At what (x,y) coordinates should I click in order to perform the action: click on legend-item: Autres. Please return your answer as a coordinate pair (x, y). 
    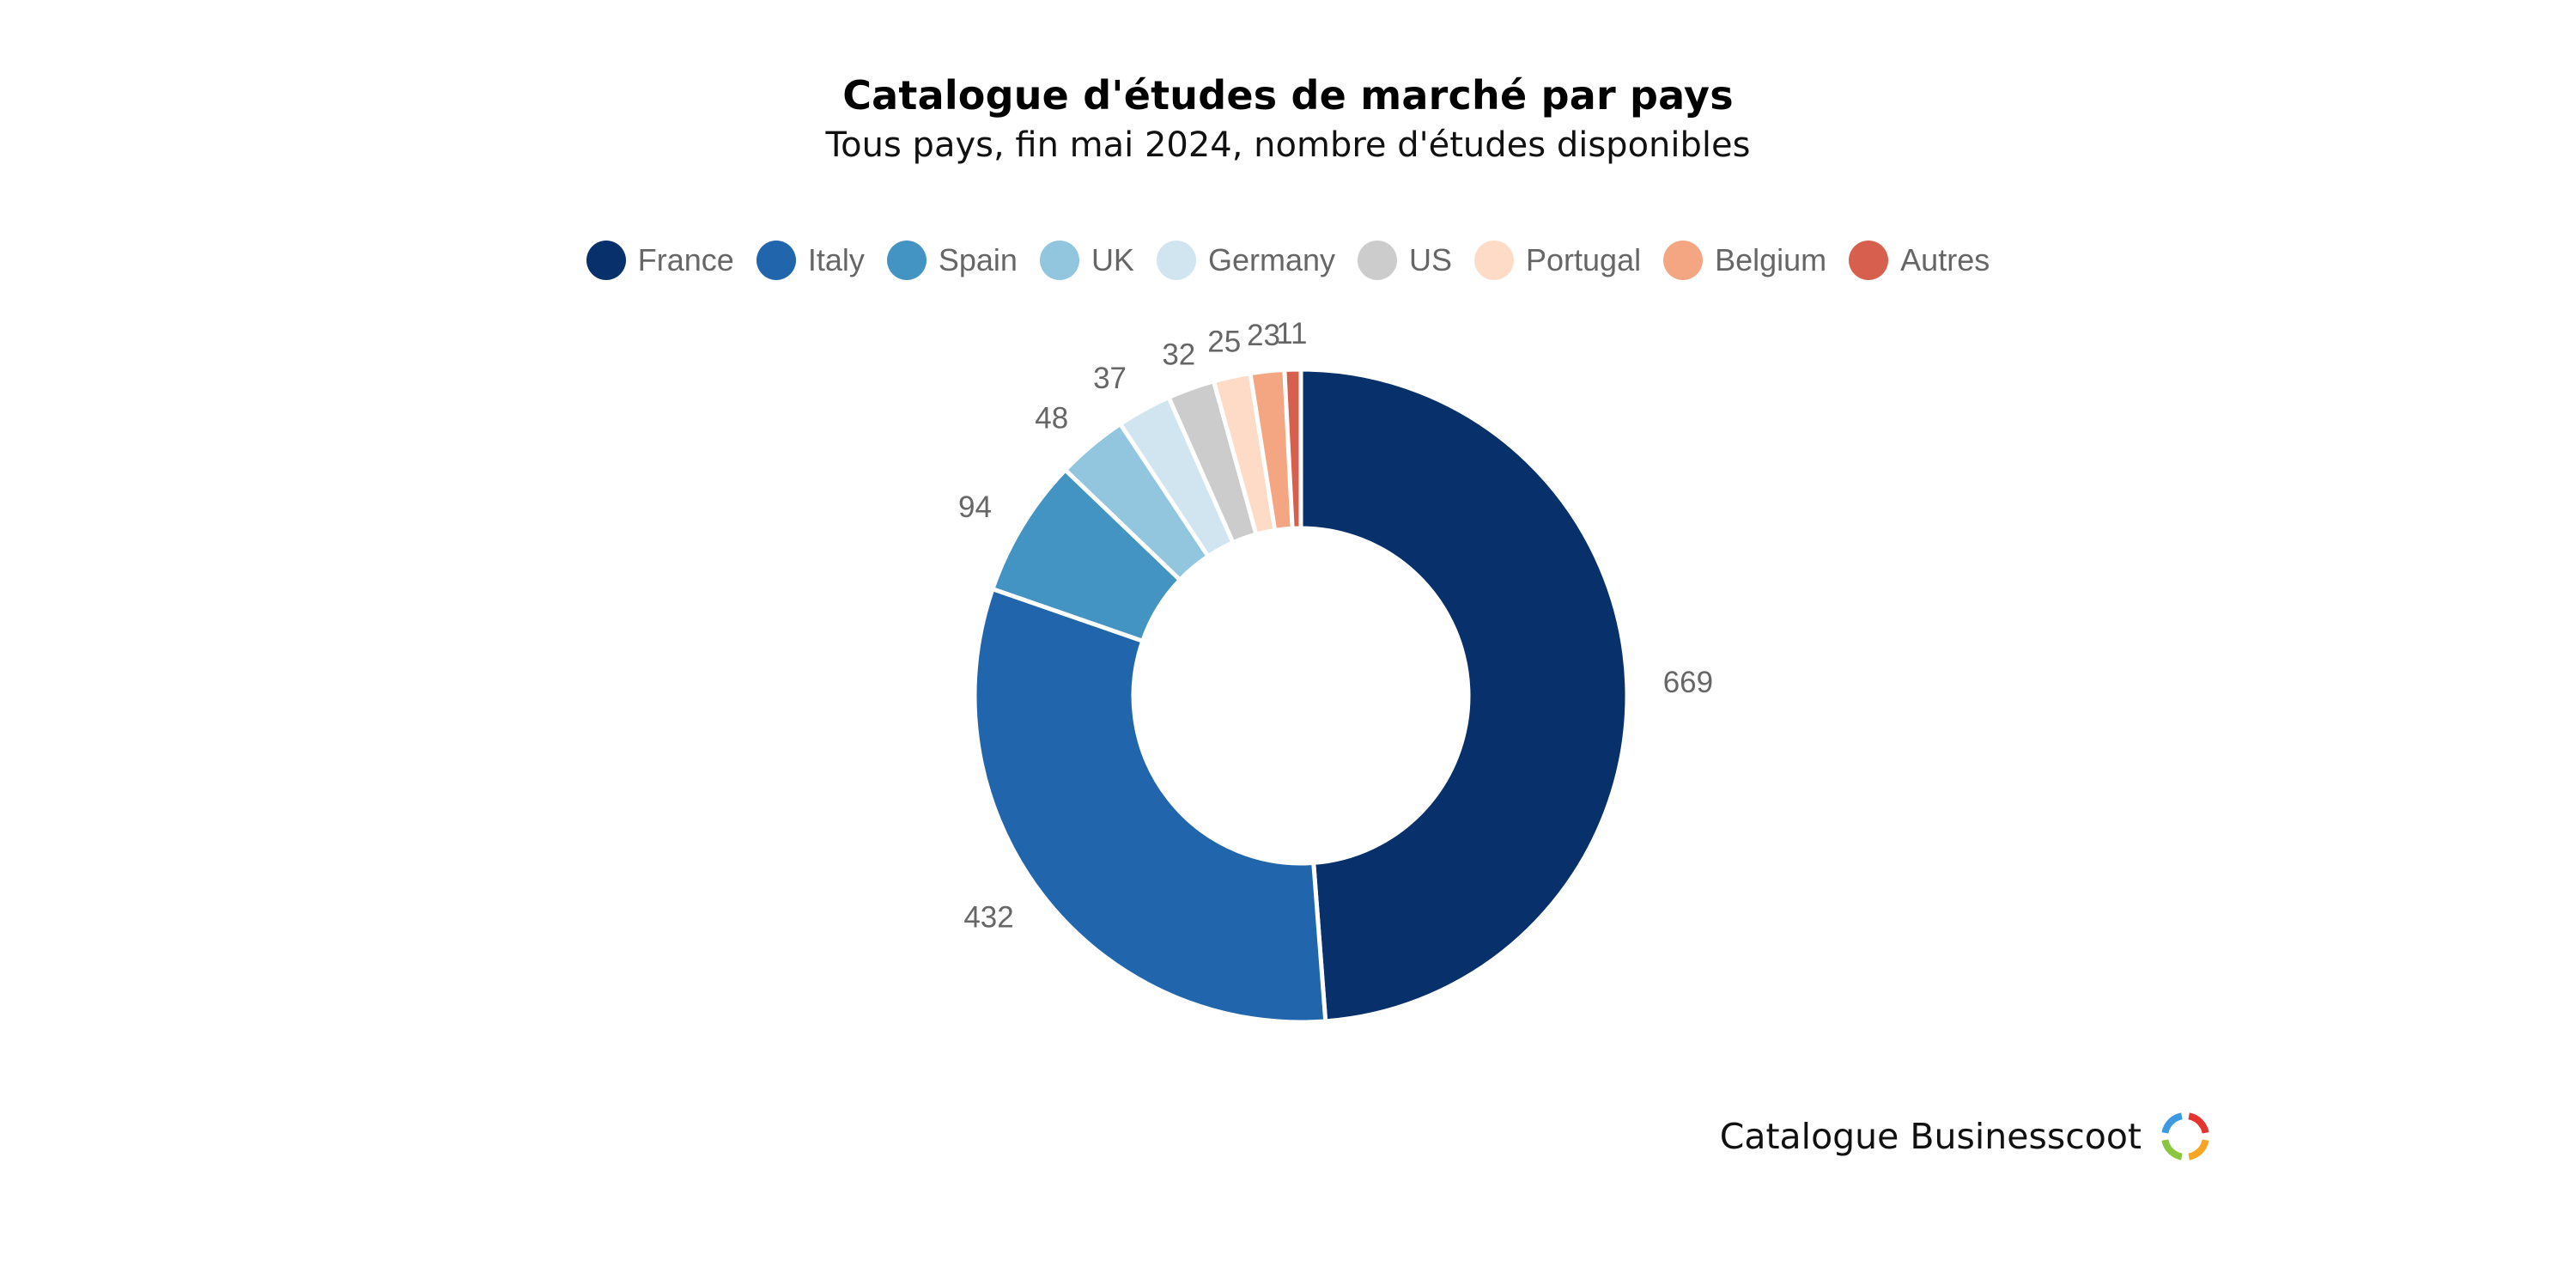
    Looking at the image, I should click on (1919, 261).